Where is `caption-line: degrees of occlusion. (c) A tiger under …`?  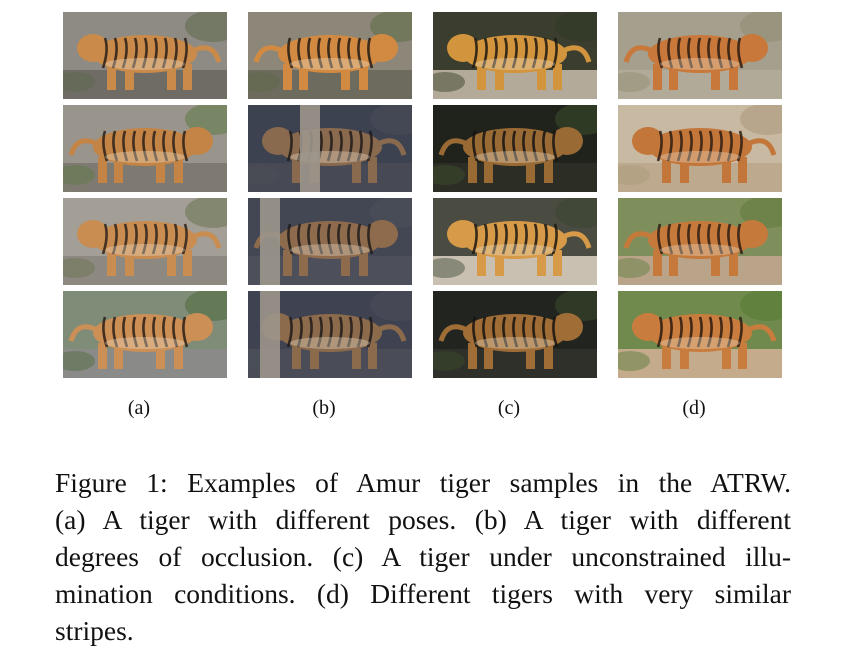 caption-line: degrees of occlusion. (c) A tiger under … is located at coordinates (423, 556).